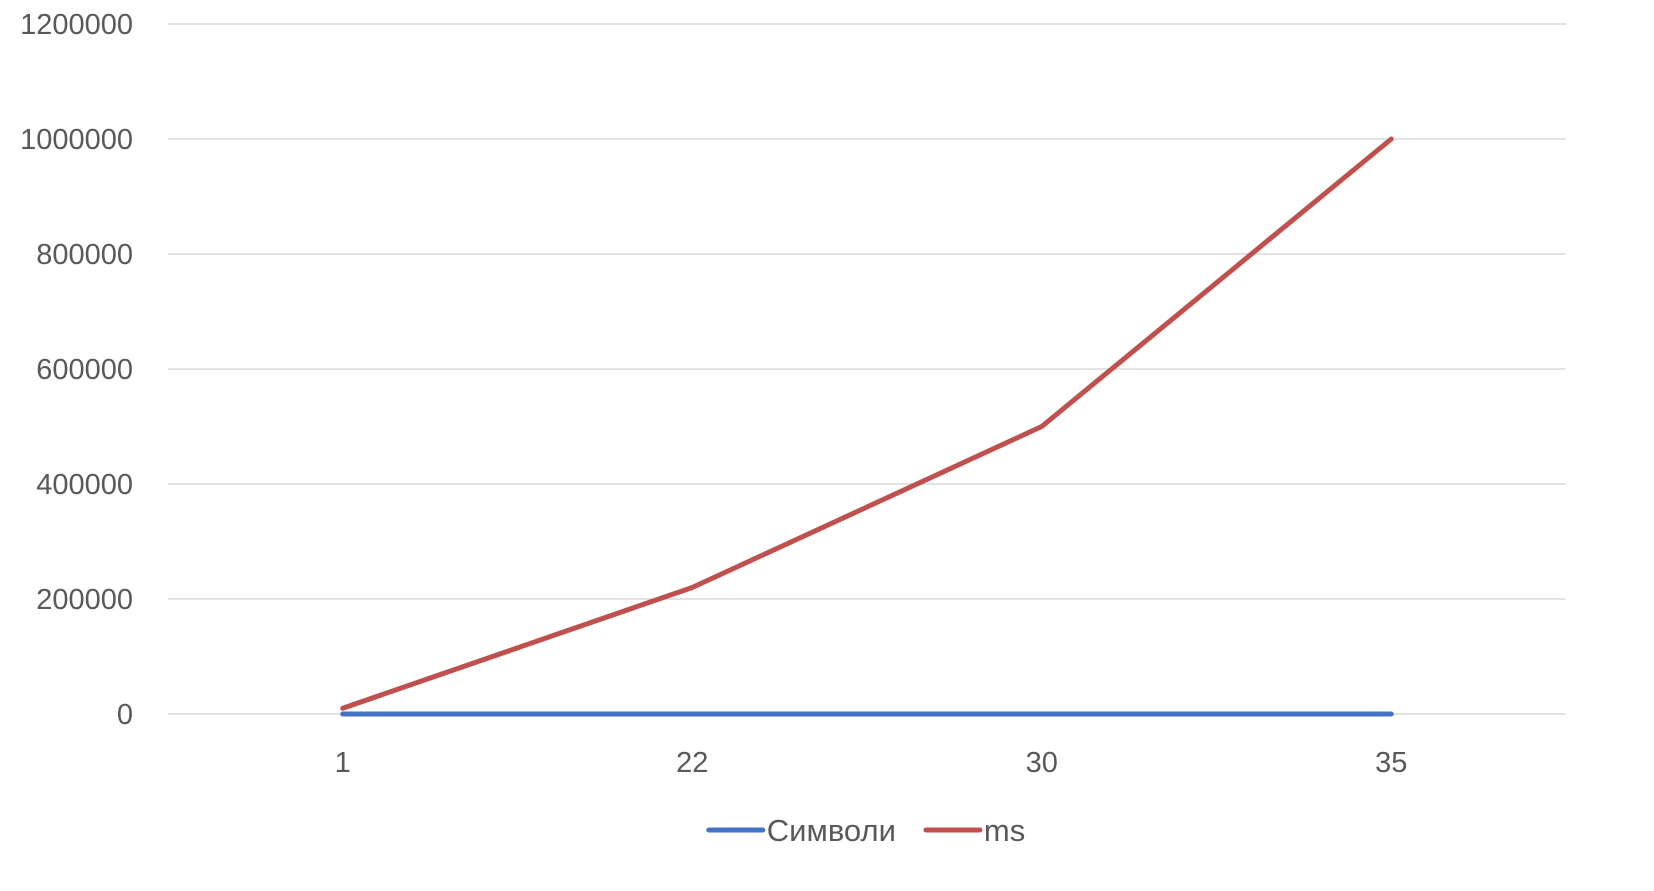  Describe the element at coordinates (76, 140) in the screenshot. I see `y-tick-label: 1000000` at that location.